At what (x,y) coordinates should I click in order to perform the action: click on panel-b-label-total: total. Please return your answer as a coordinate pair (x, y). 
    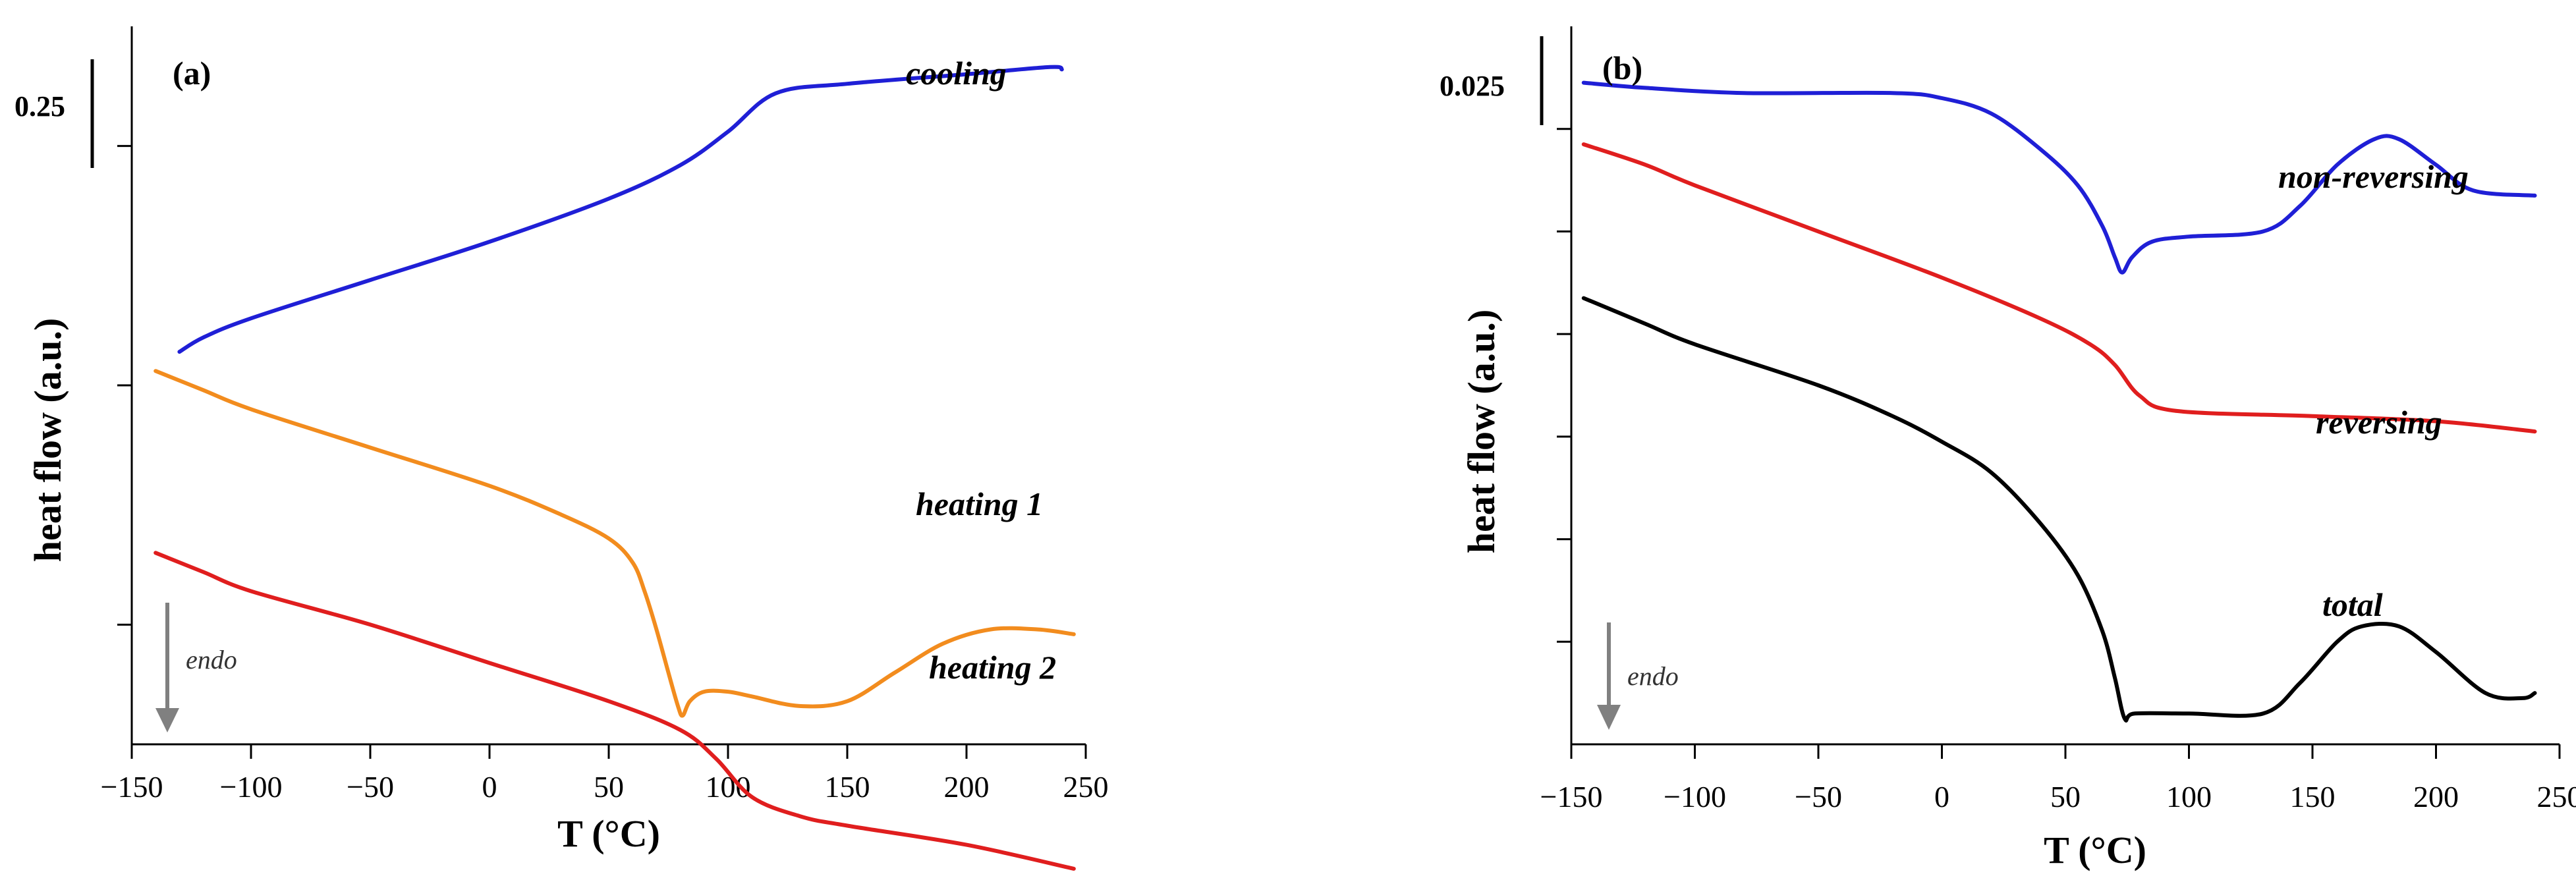
    Looking at the image, I should click on (2352, 604).